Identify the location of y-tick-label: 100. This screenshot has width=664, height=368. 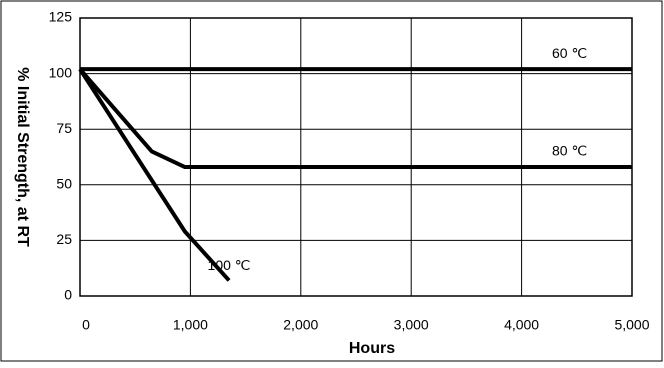
(61, 72).